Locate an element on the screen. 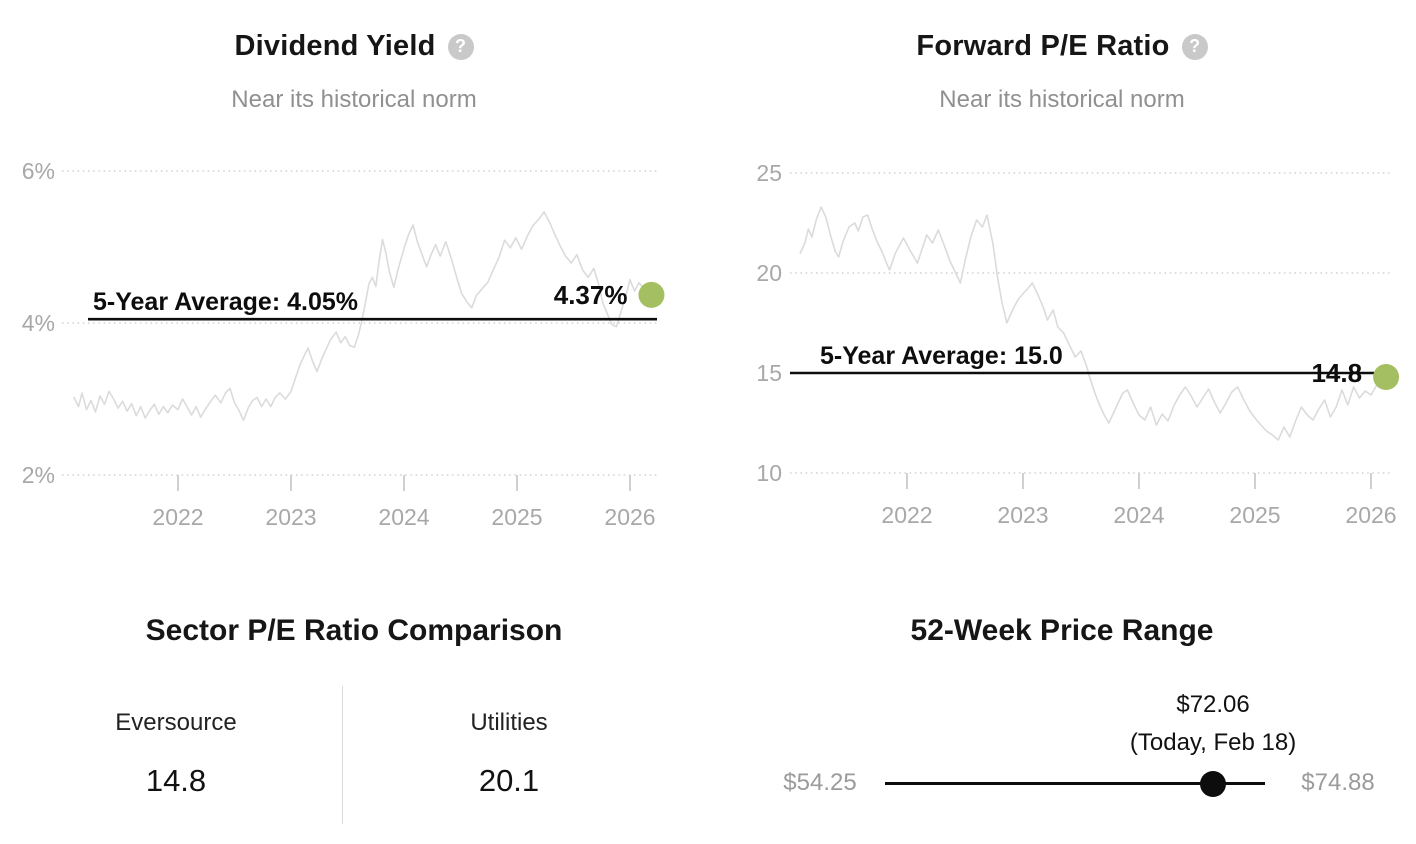  price-range-title: 52-Week Price Range is located at coordinates (1062, 630).